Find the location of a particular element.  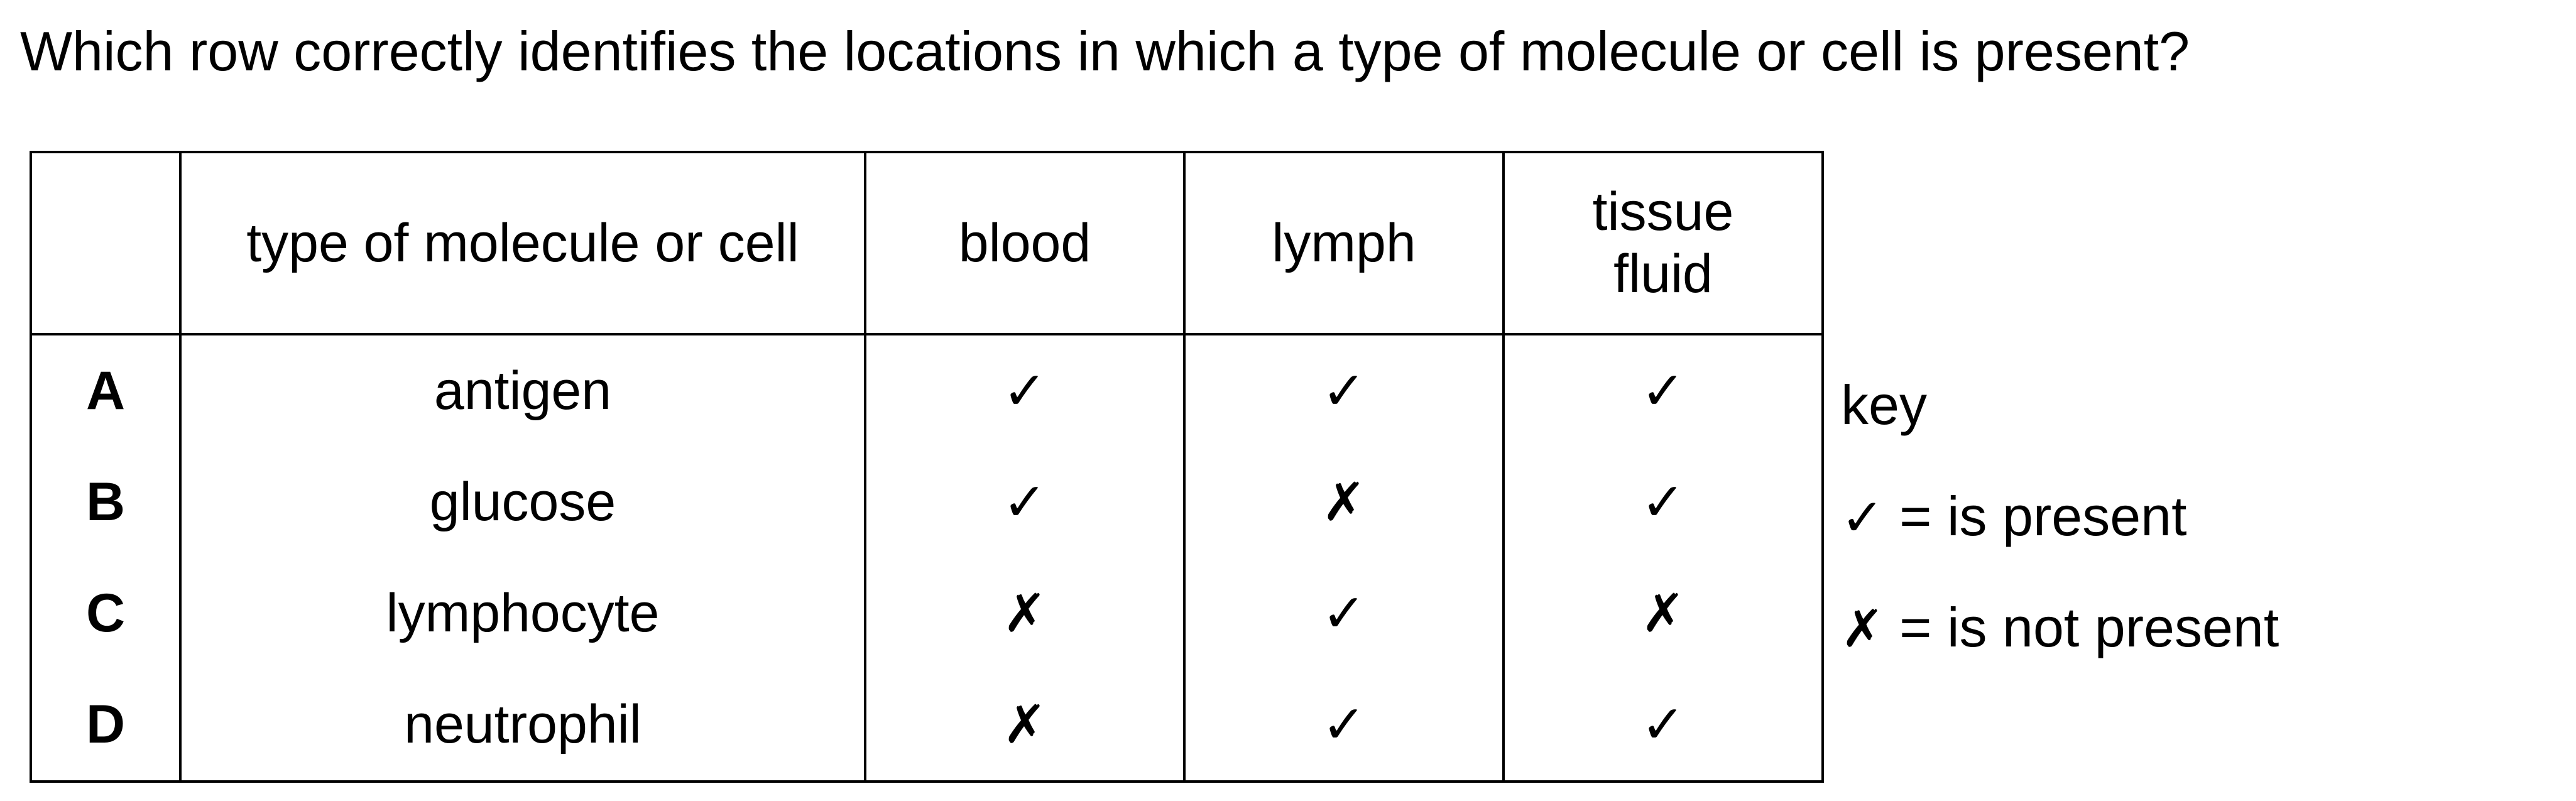

header-blood: blood is located at coordinates (1025, 243).